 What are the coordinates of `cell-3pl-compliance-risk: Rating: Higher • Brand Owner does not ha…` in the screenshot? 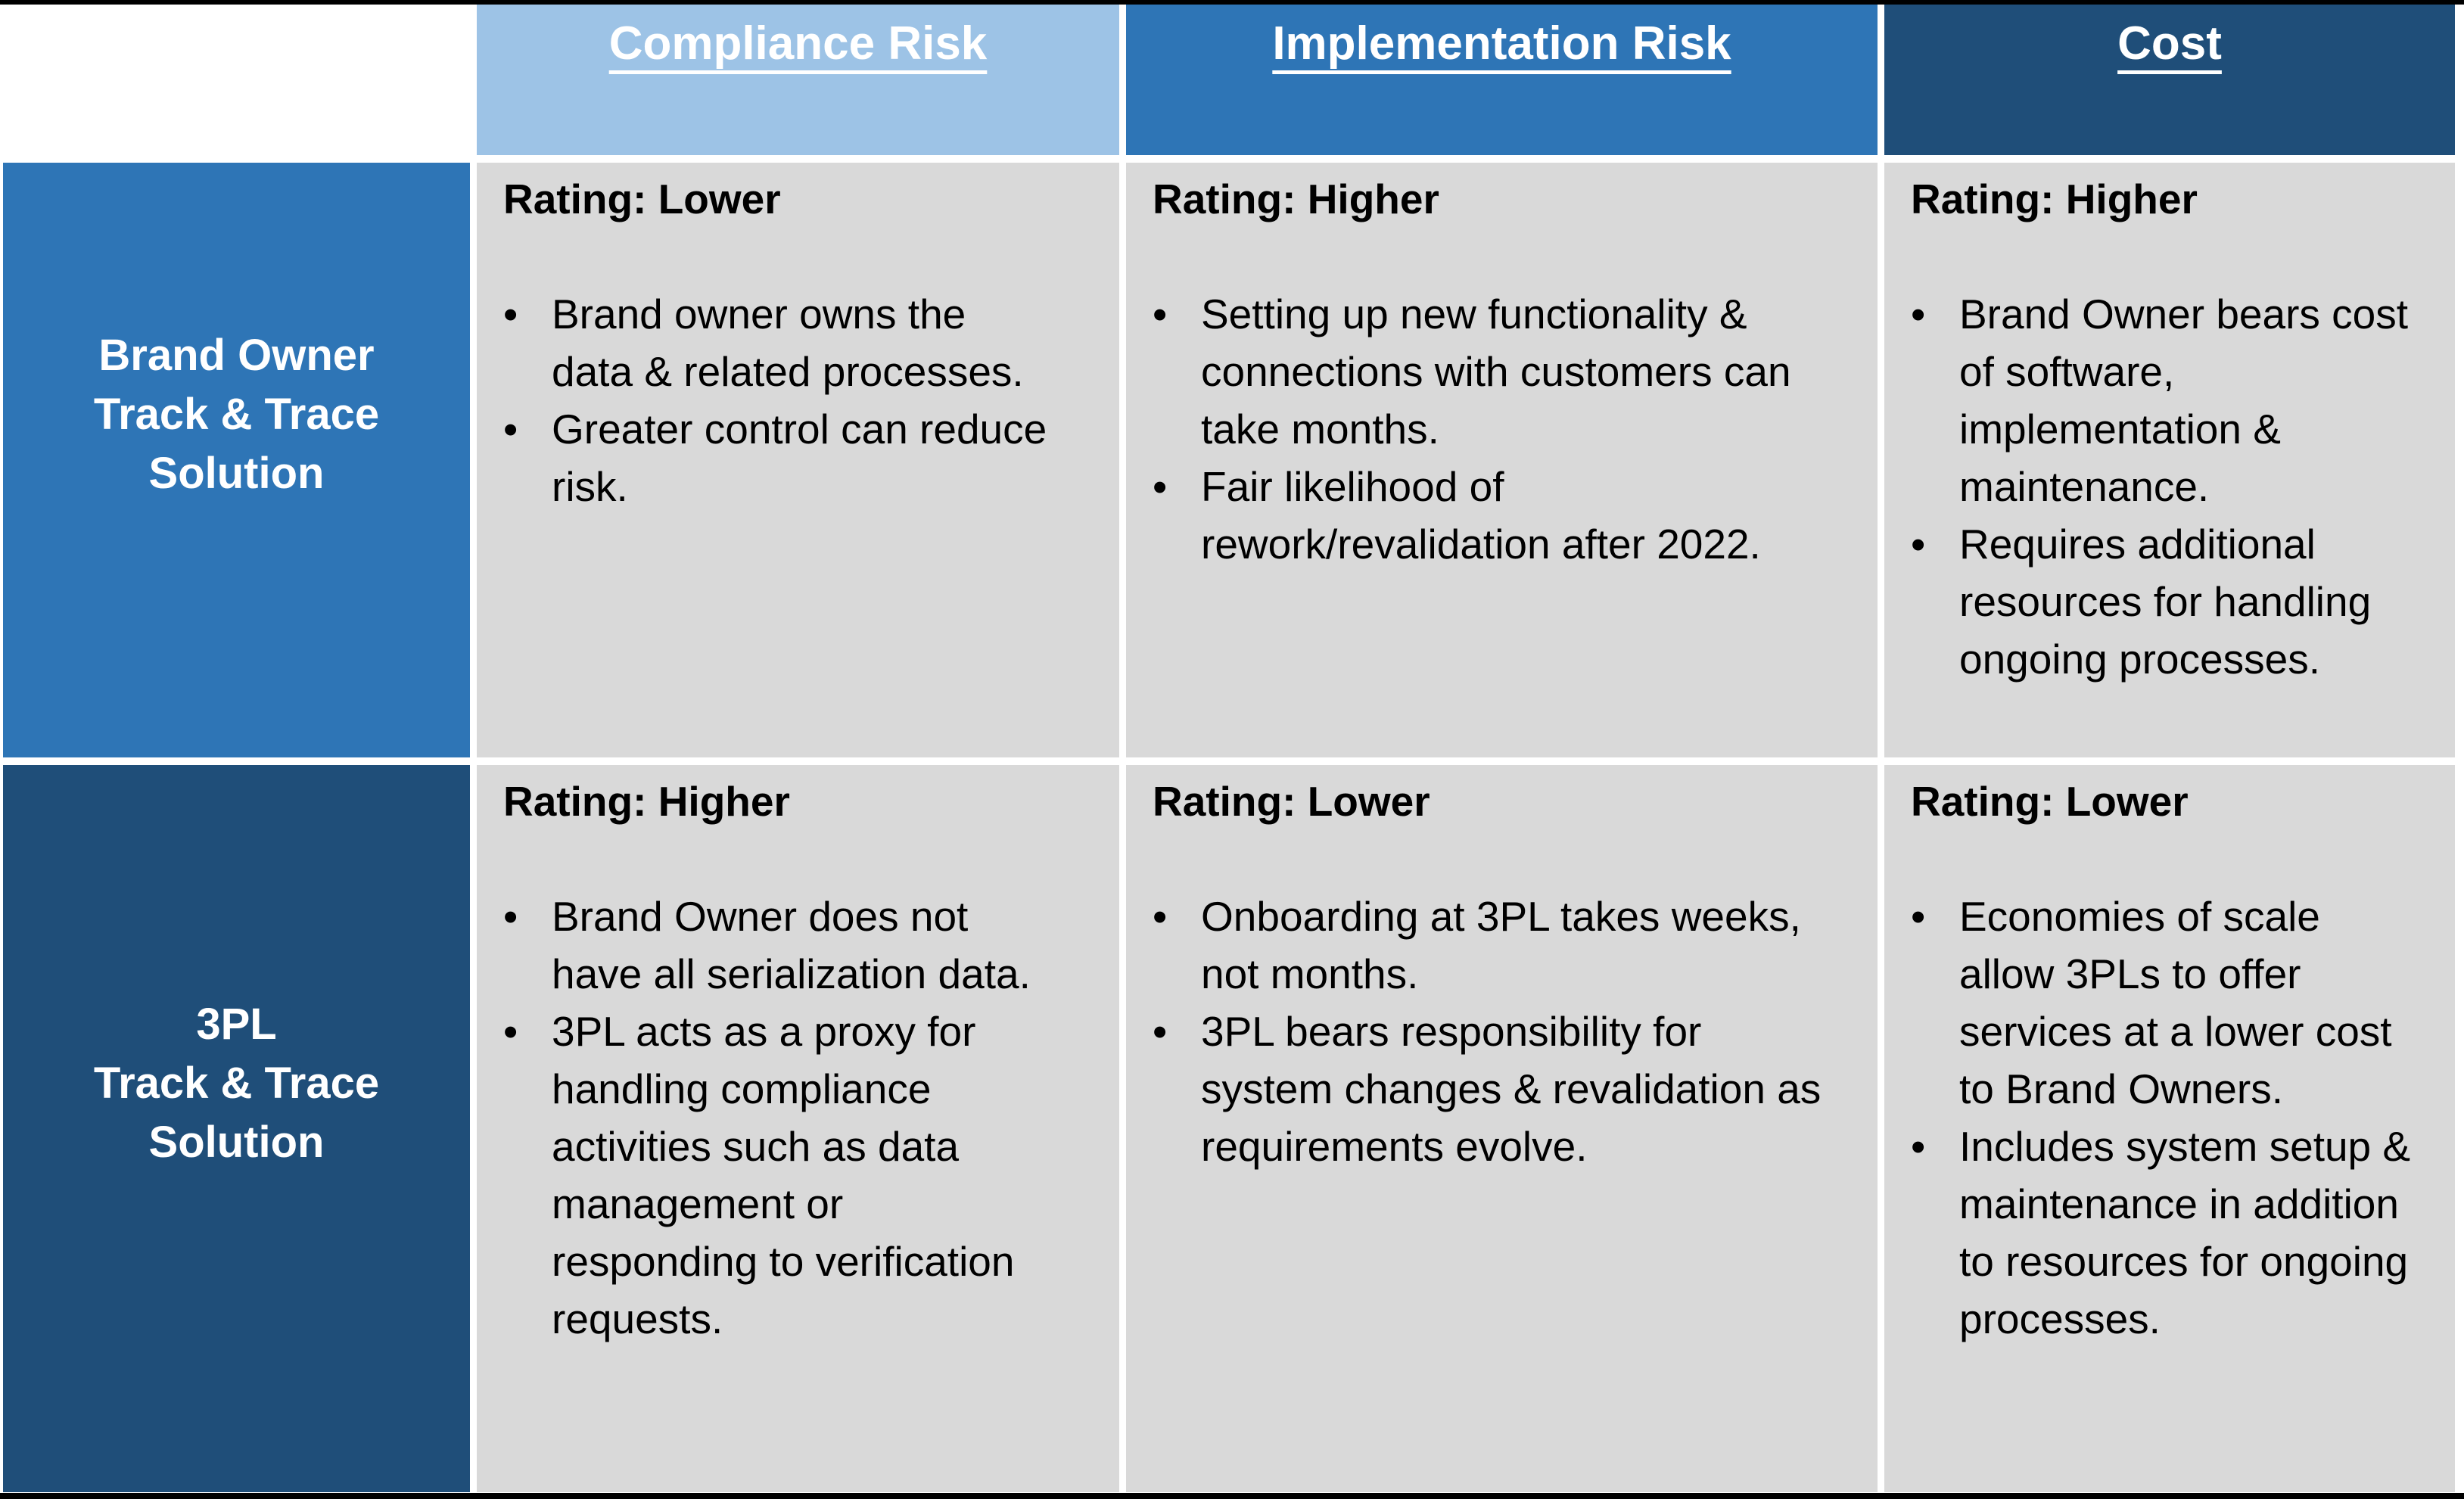 It's located at (798, 1128).